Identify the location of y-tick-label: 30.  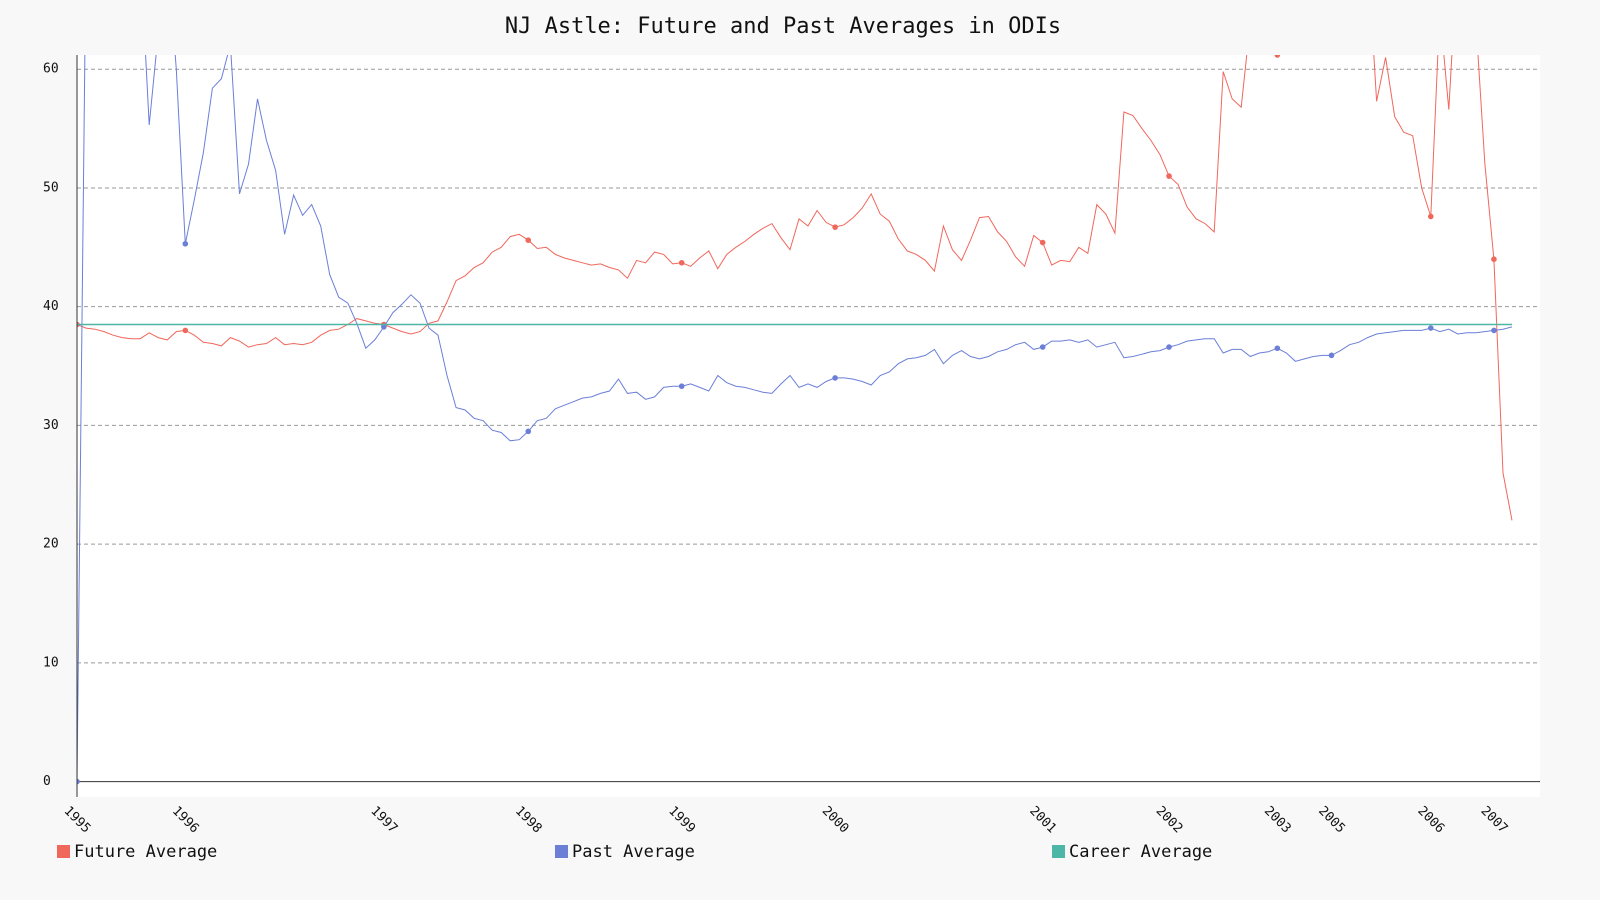
(51, 425).